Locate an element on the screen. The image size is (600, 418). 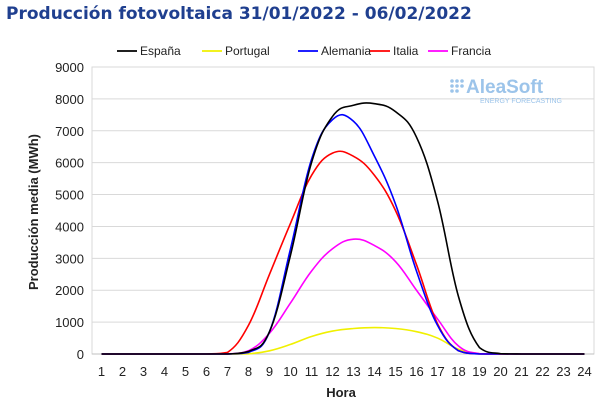
y-tick-label: 6000 is located at coordinates (69, 163).